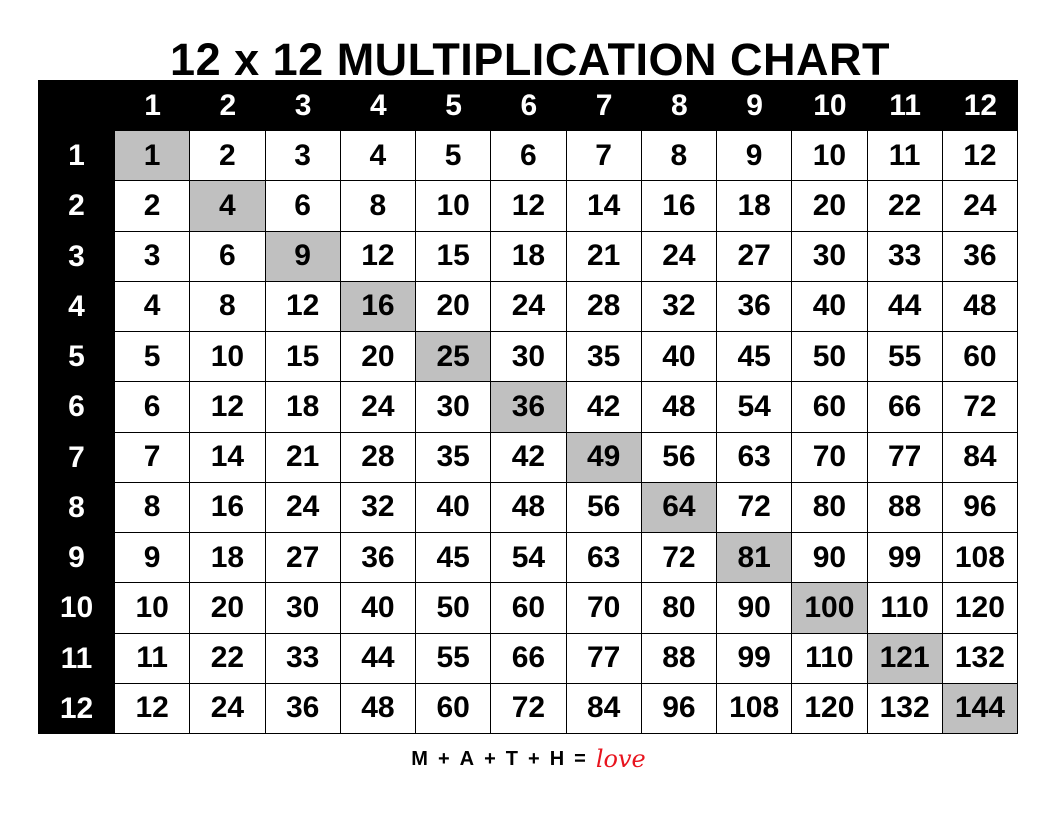 The width and height of the screenshot is (1057, 816). I want to click on footer-part: H, so click(557, 758).